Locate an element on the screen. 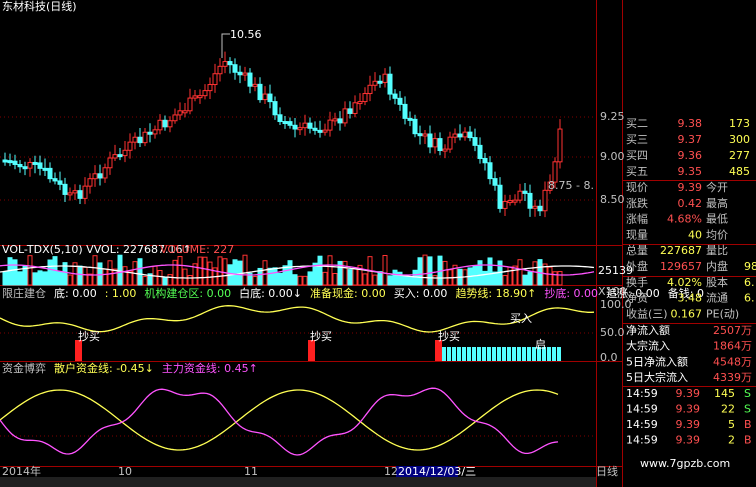 This screenshot has width=756, height=487. quote-value: 0.167 is located at coordinates (687, 313).